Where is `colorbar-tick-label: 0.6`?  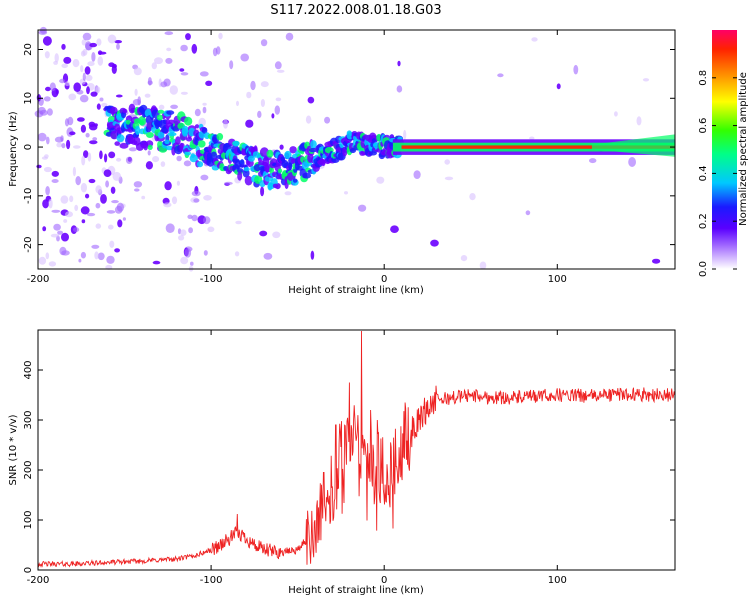 colorbar-tick-label: 0.6 is located at coordinates (703, 126).